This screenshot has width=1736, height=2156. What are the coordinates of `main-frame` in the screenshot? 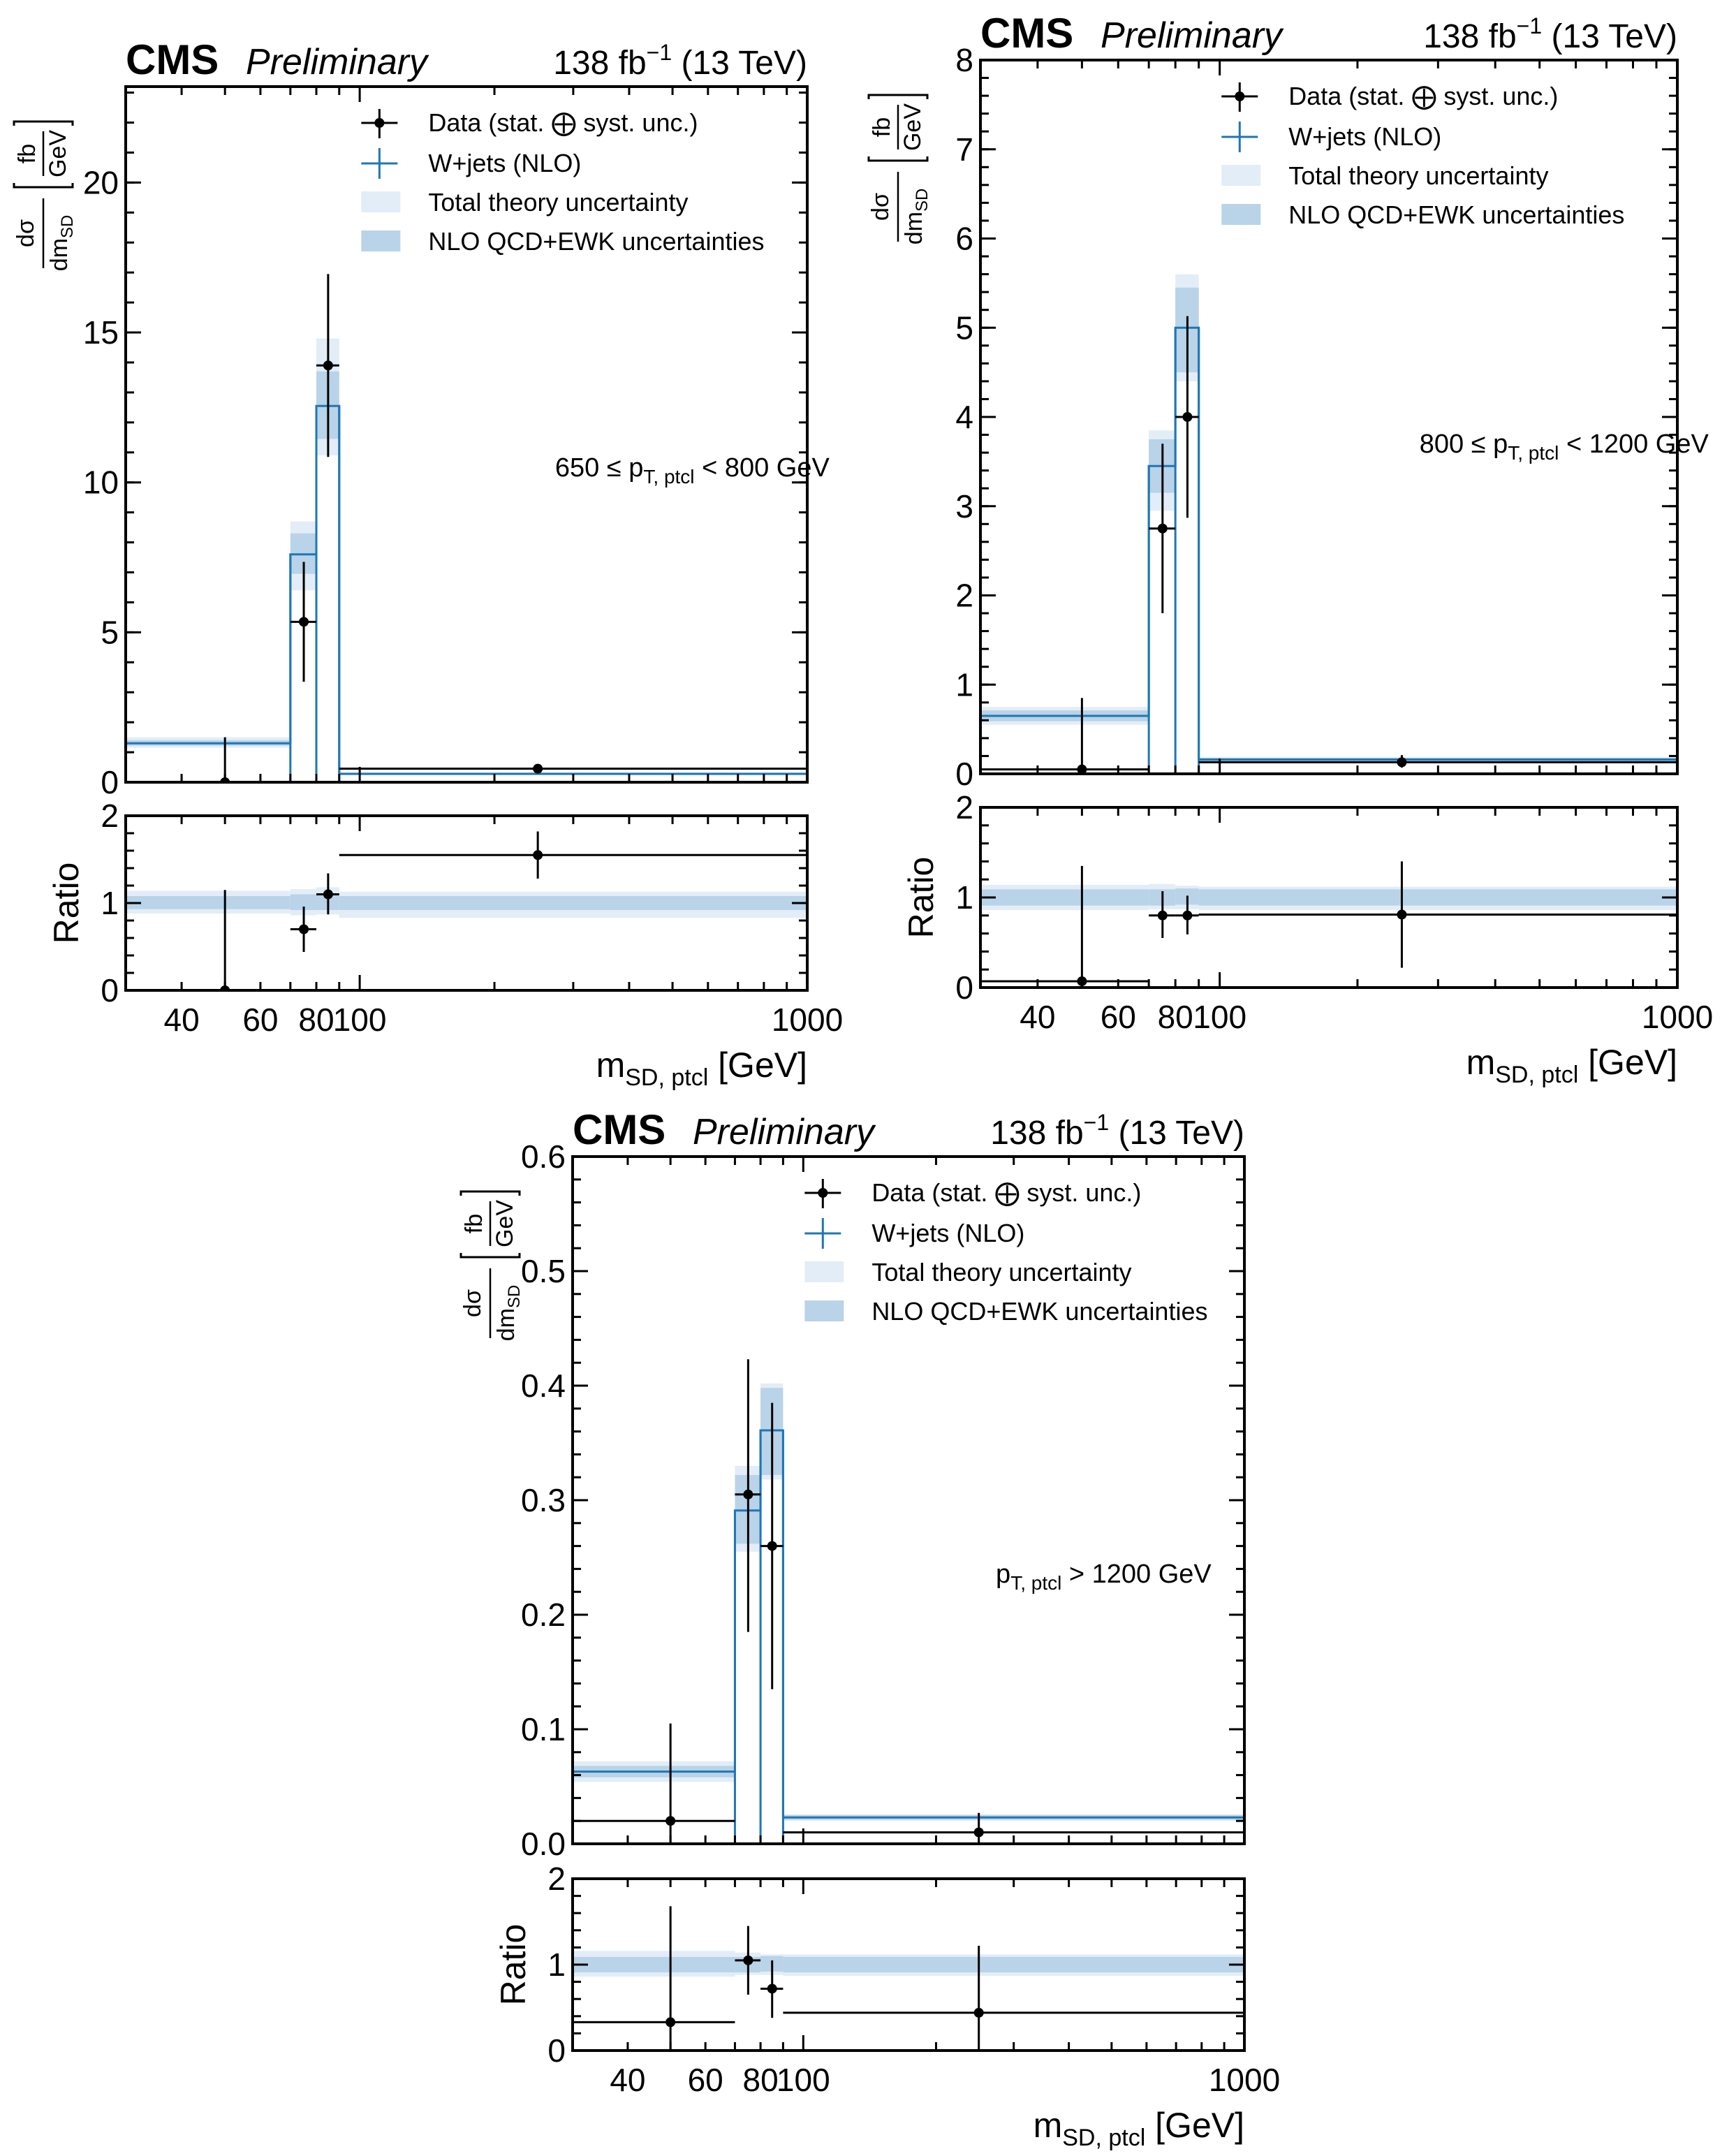 It's located at (466, 434).